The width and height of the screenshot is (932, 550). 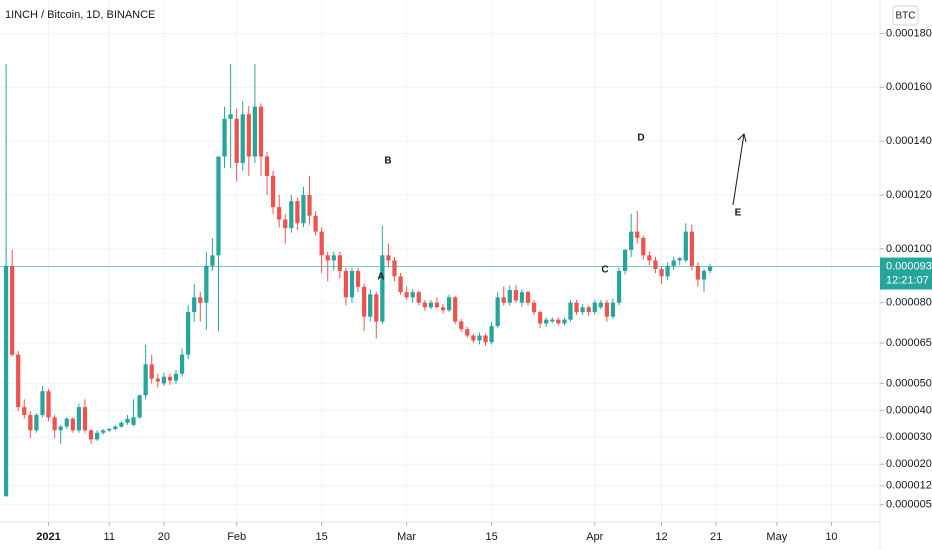 What do you see at coordinates (909, 383) in the screenshot?
I see `y-tick-label: 0.00005000` at bounding box center [909, 383].